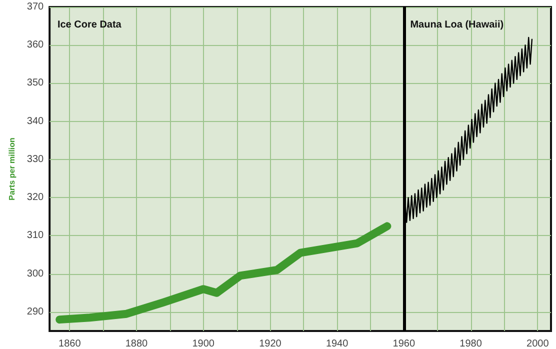 The width and height of the screenshot is (556, 349). What do you see at coordinates (337, 343) in the screenshot?
I see `x-tick-label: 1940` at bounding box center [337, 343].